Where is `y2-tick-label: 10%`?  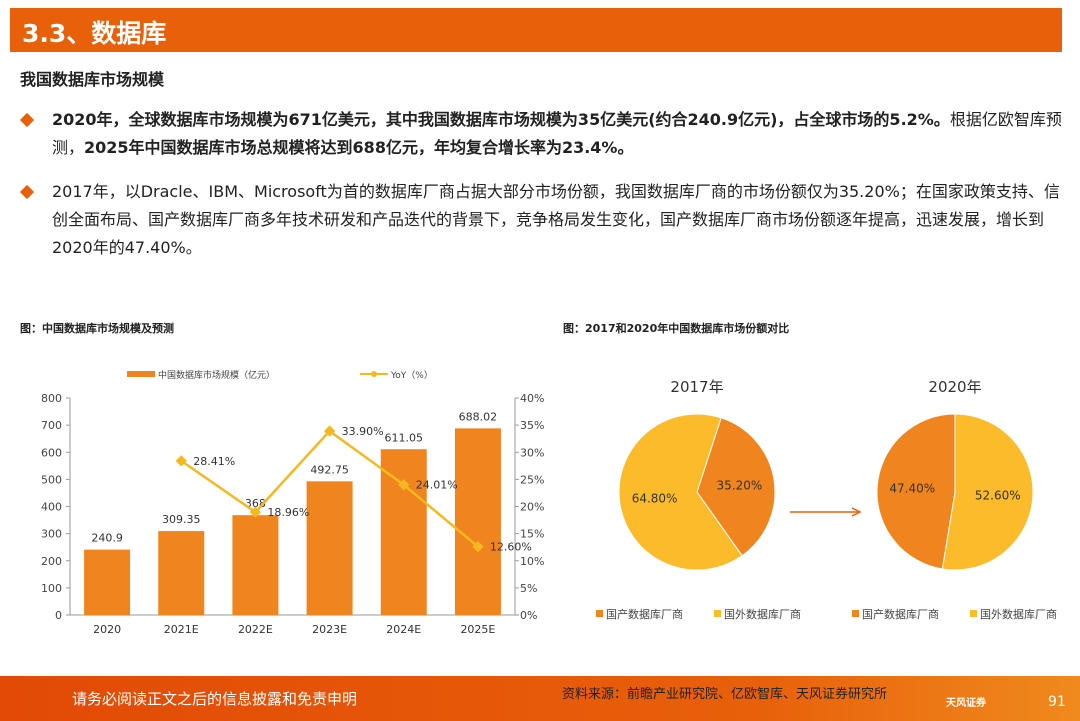
y2-tick-label: 10% is located at coordinates (532, 561).